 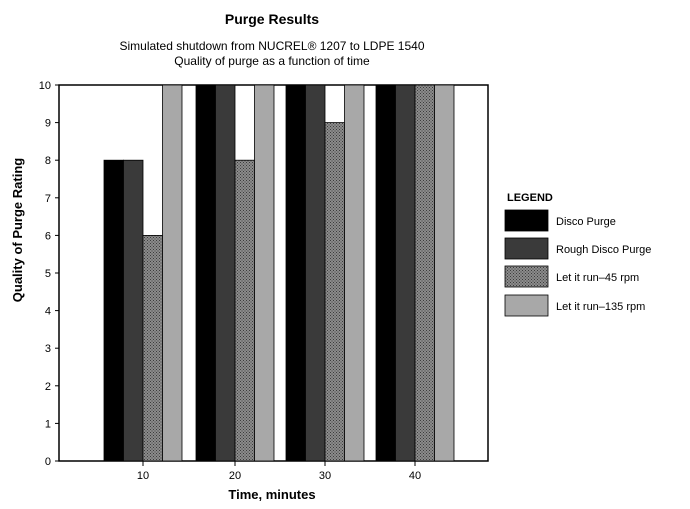 What do you see at coordinates (603, 250) in the screenshot?
I see `legend-label: Rough Disco Purge` at bounding box center [603, 250].